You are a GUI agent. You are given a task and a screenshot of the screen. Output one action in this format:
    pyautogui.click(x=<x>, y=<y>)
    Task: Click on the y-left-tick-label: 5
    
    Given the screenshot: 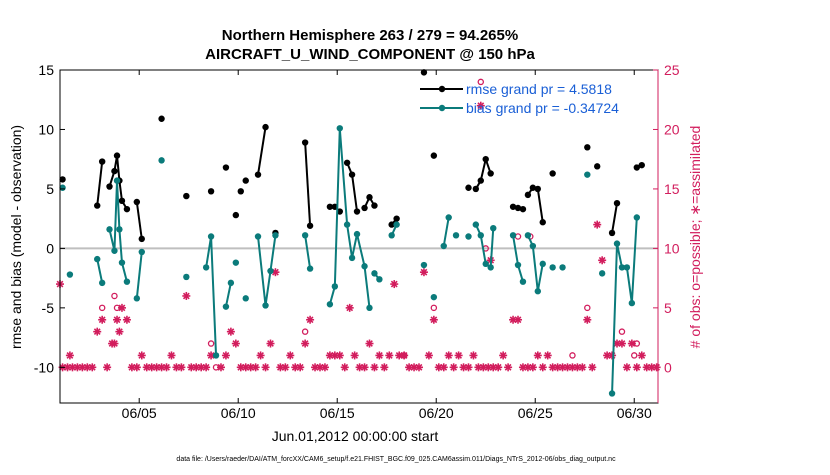 What is the action you would take?
    pyautogui.click(x=50, y=189)
    